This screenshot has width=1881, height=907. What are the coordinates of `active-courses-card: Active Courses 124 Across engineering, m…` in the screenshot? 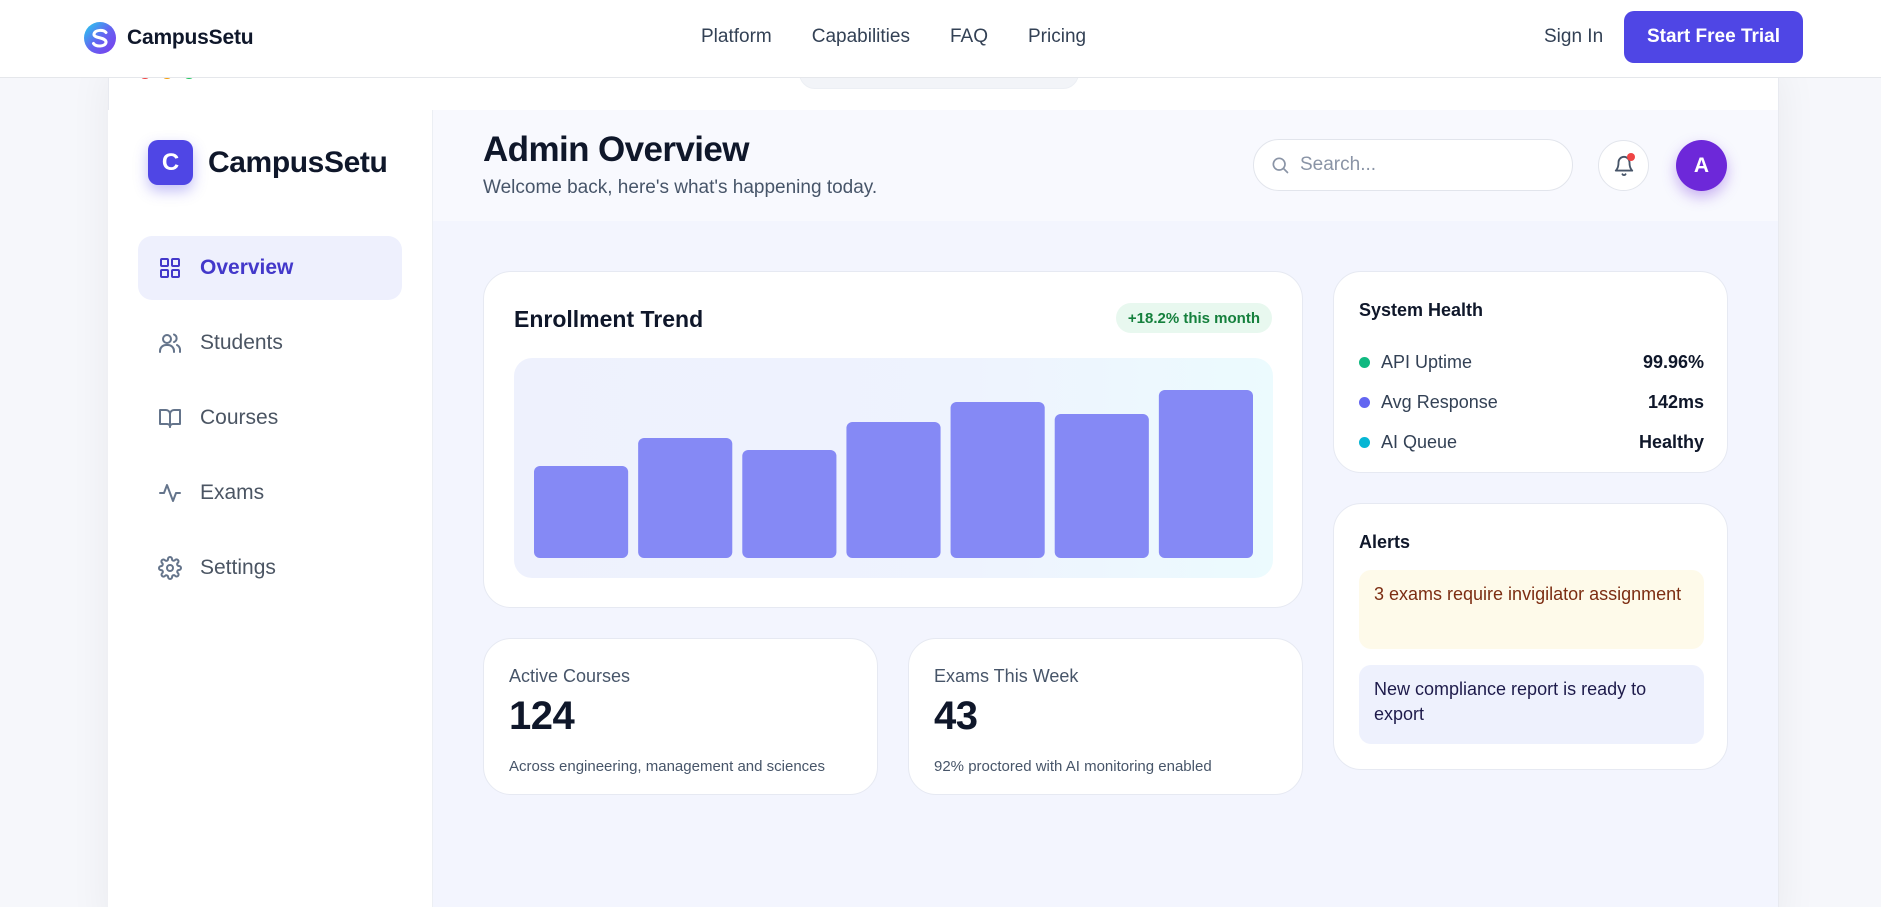 It's located at (680, 716).